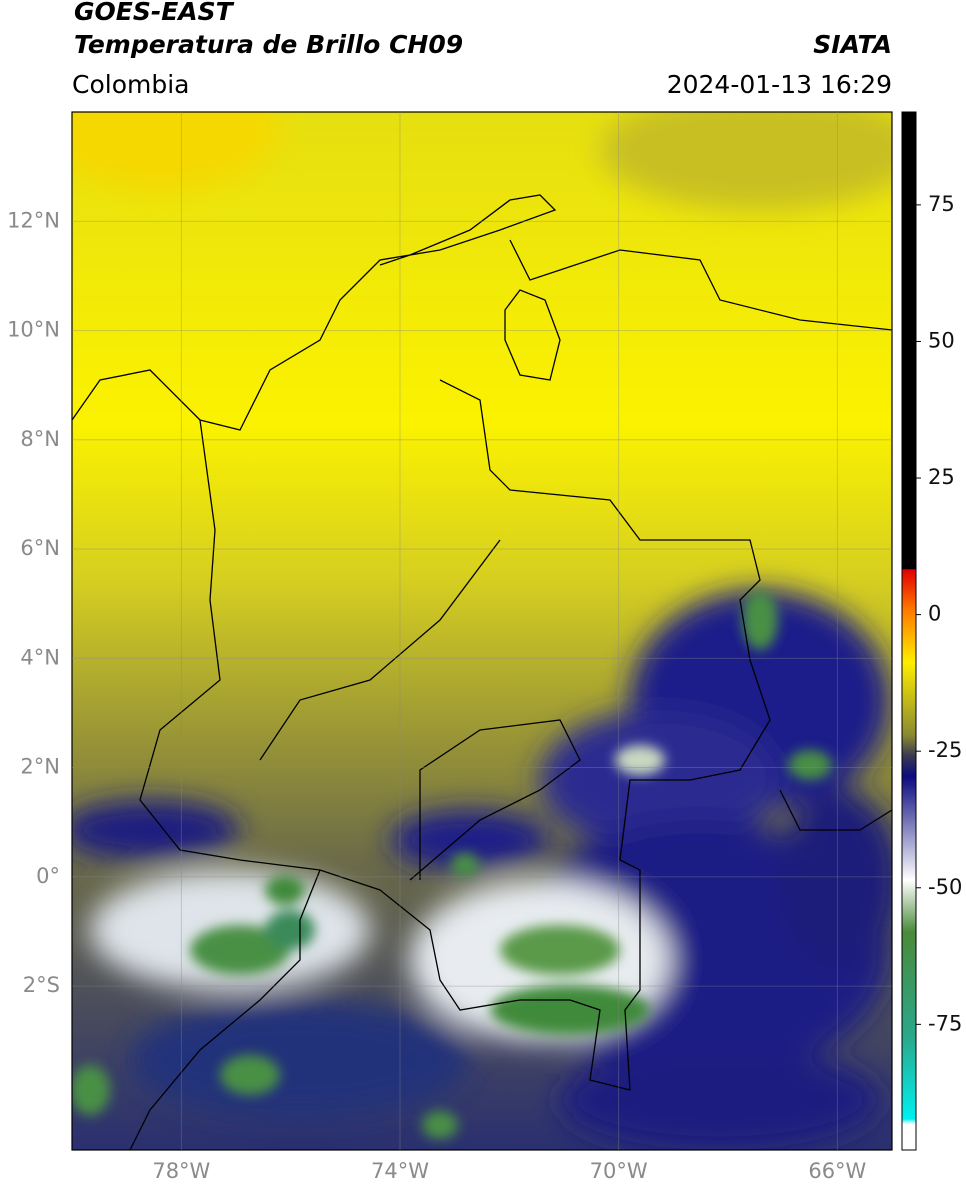 This screenshot has width=966, height=1194. What do you see at coordinates (619, 1171) in the screenshot?
I see `x-tick-label: 70°W` at bounding box center [619, 1171].